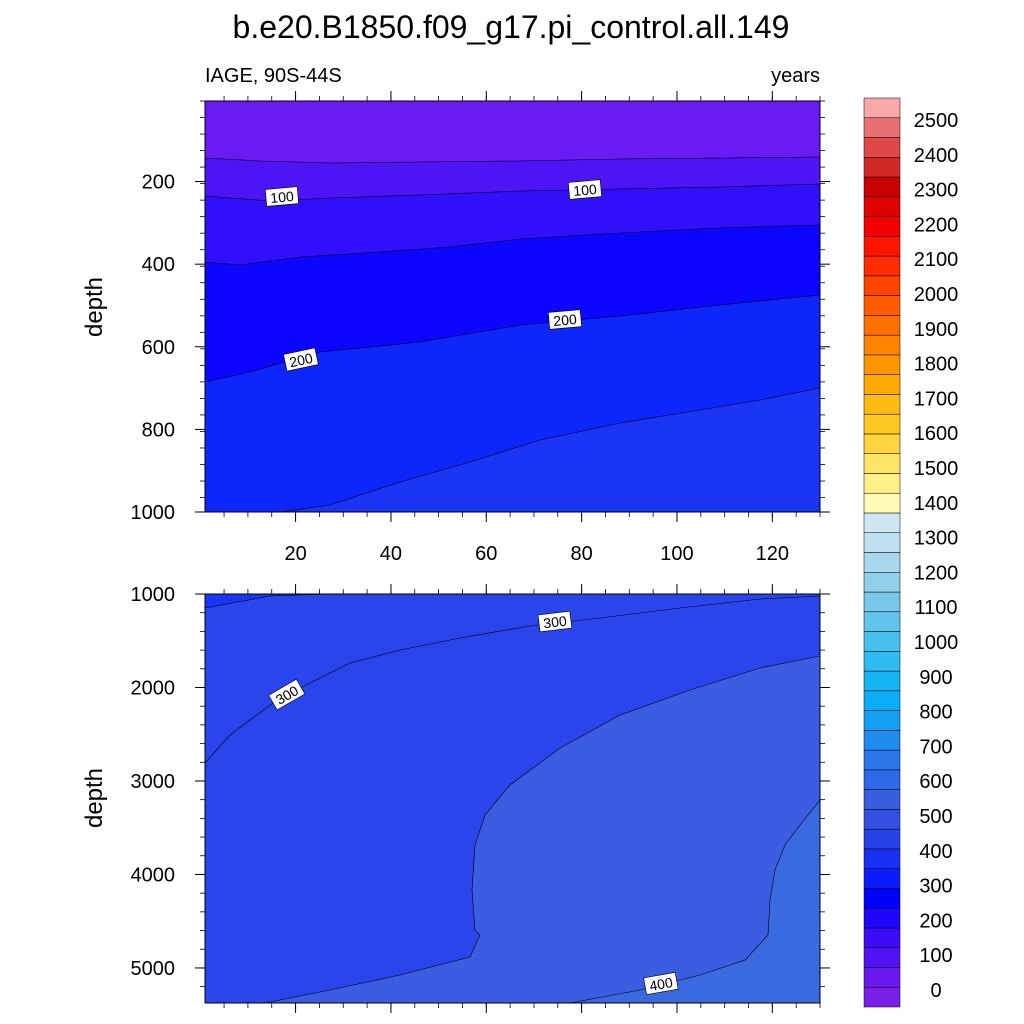 This screenshot has height=1024, width=1024. Describe the element at coordinates (936, 225) in the screenshot. I see `colorbar-label: 2200` at that location.